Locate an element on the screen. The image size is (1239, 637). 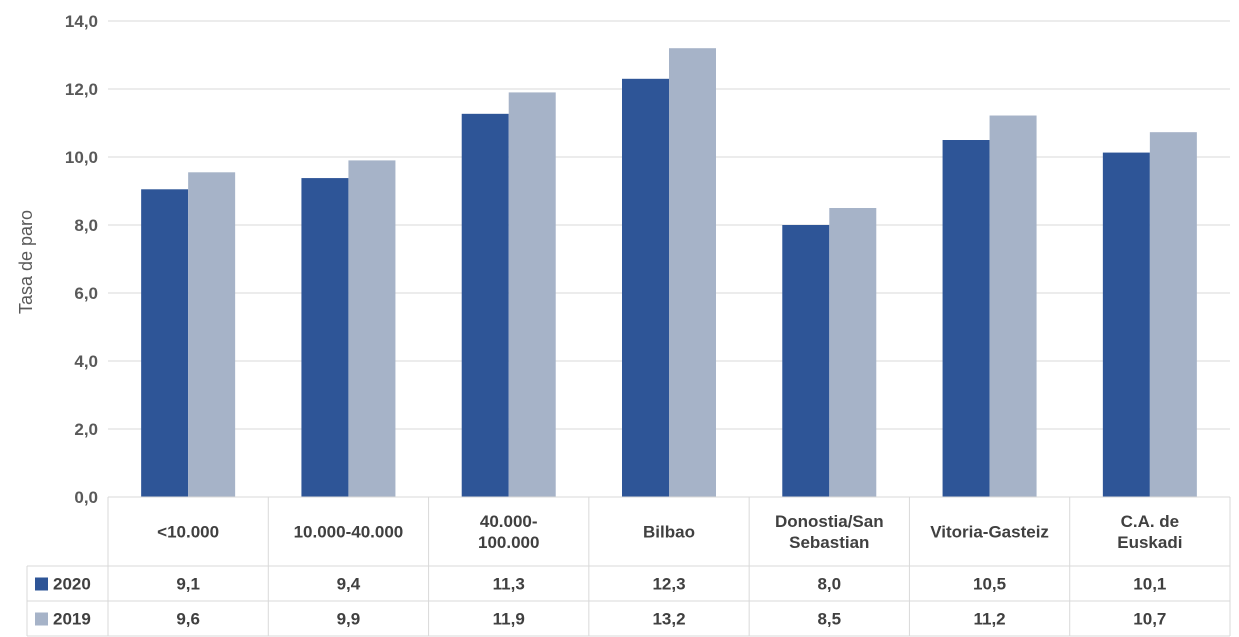
table-cell-value: 10,1 is located at coordinates (1149, 584).